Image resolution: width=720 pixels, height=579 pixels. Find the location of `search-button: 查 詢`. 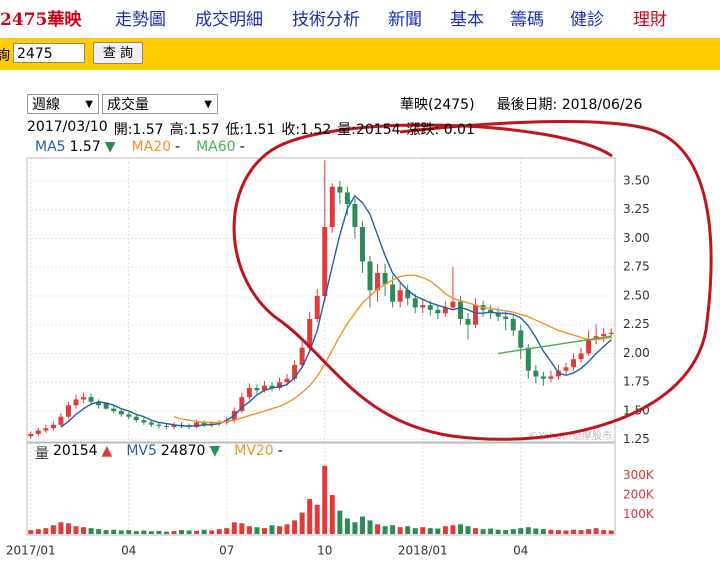

search-button: 查 詢 is located at coordinates (118, 53).